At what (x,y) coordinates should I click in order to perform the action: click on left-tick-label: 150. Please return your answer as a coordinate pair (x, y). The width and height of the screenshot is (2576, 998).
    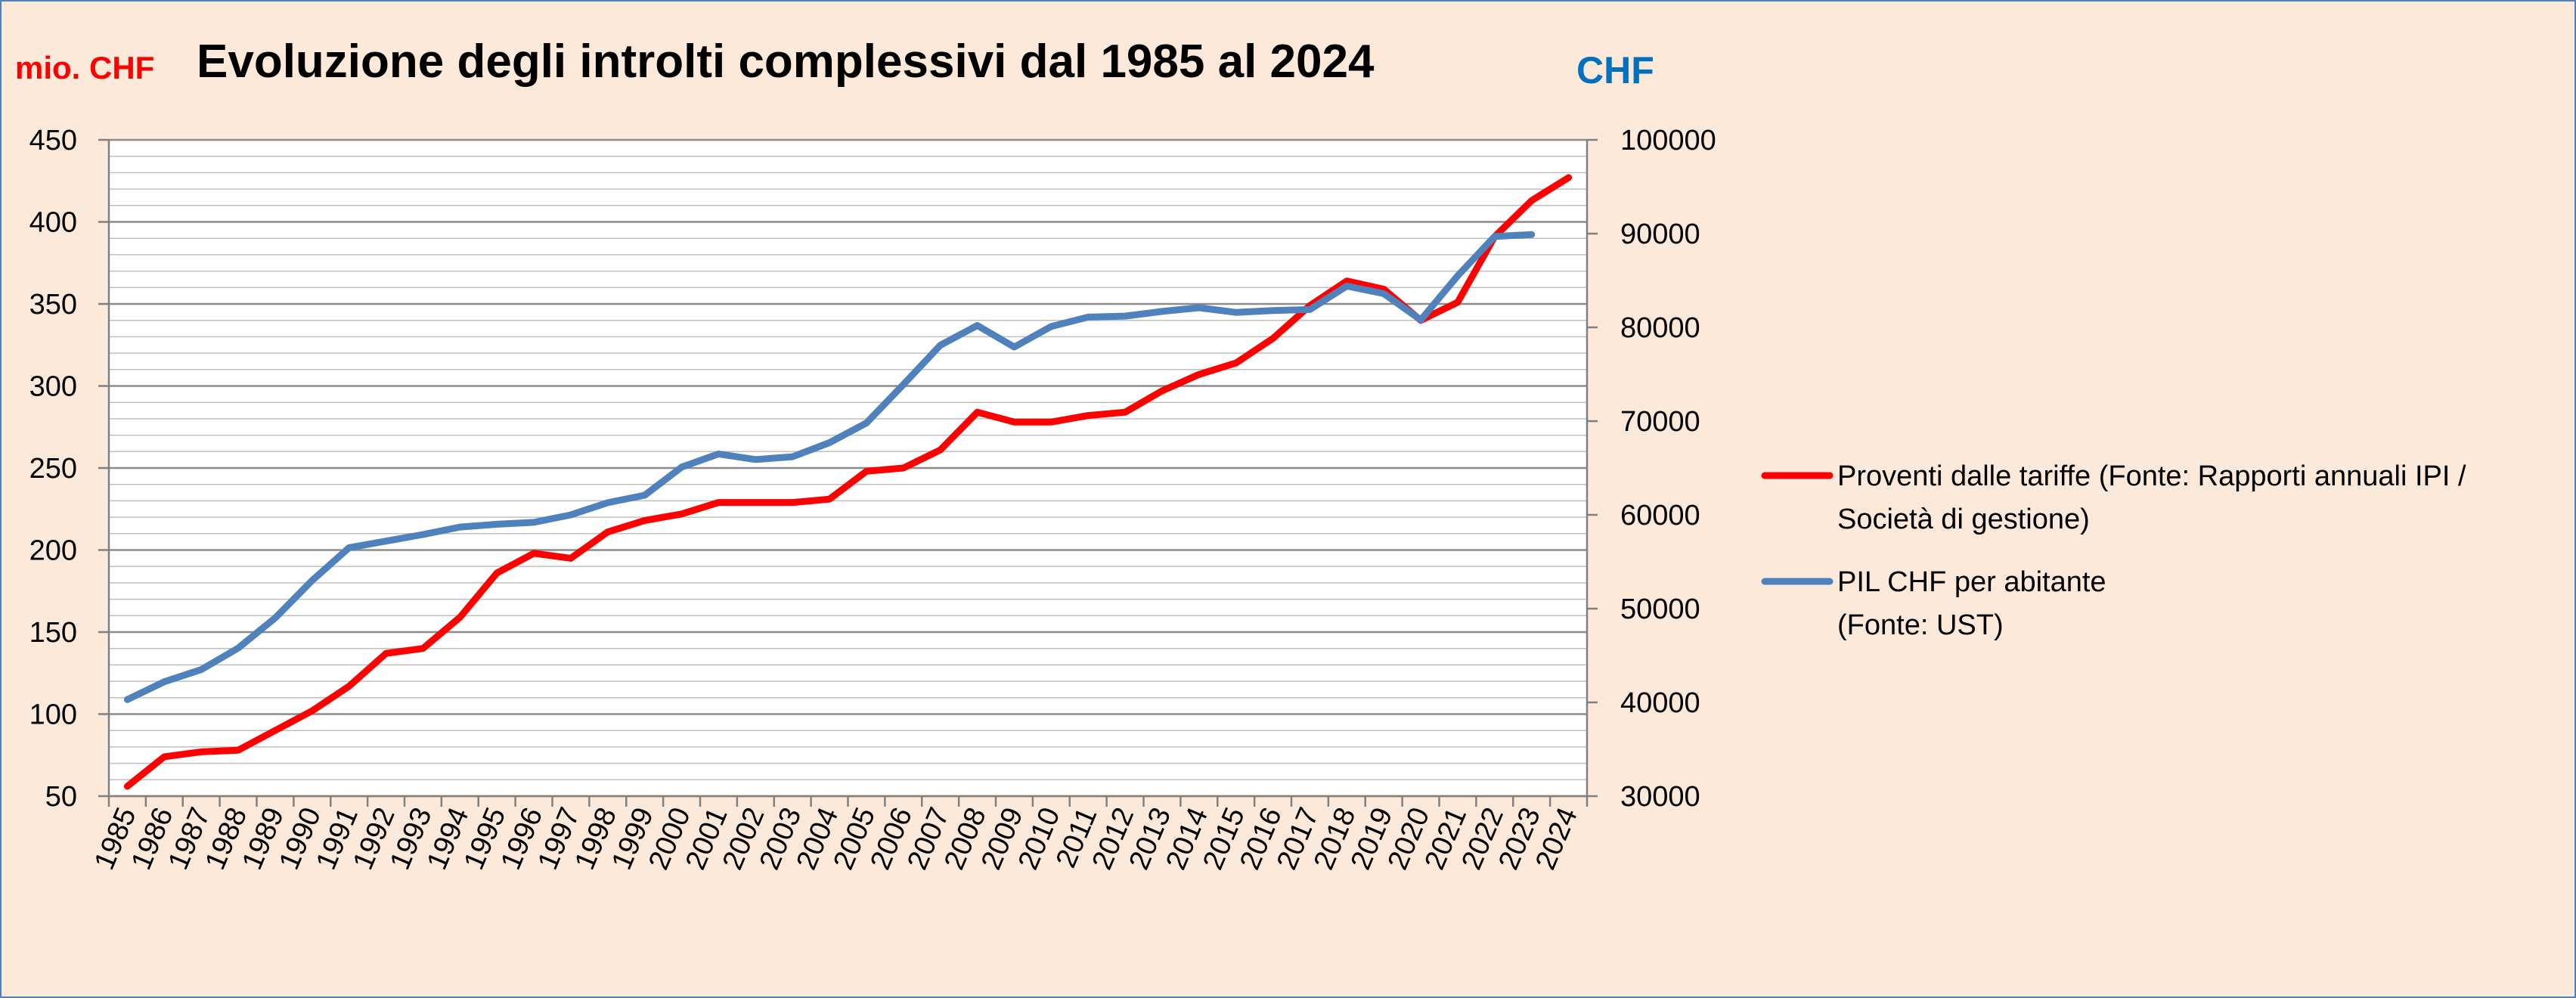
    Looking at the image, I should click on (53, 633).